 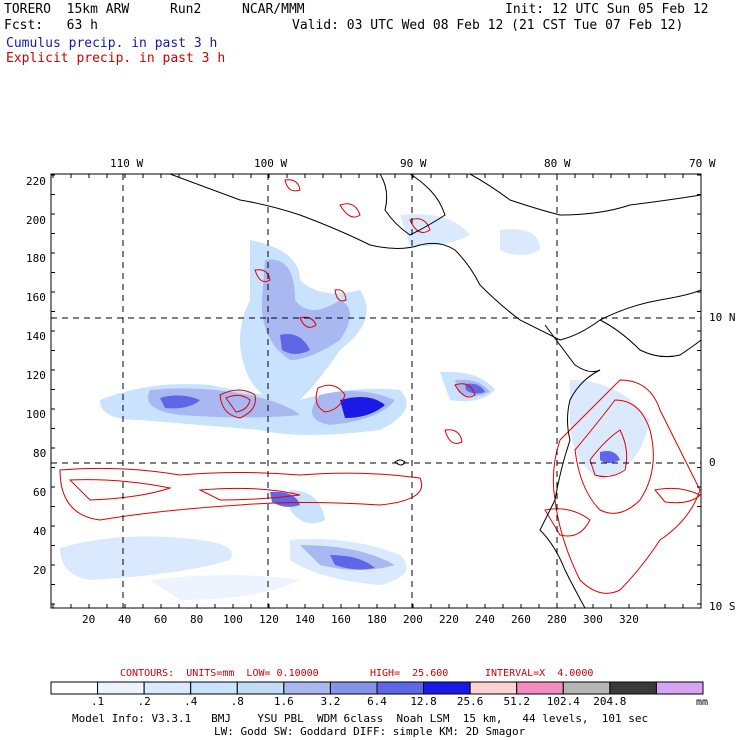 I want to click on x-tick-label: 240, so click(x=485, y=619).